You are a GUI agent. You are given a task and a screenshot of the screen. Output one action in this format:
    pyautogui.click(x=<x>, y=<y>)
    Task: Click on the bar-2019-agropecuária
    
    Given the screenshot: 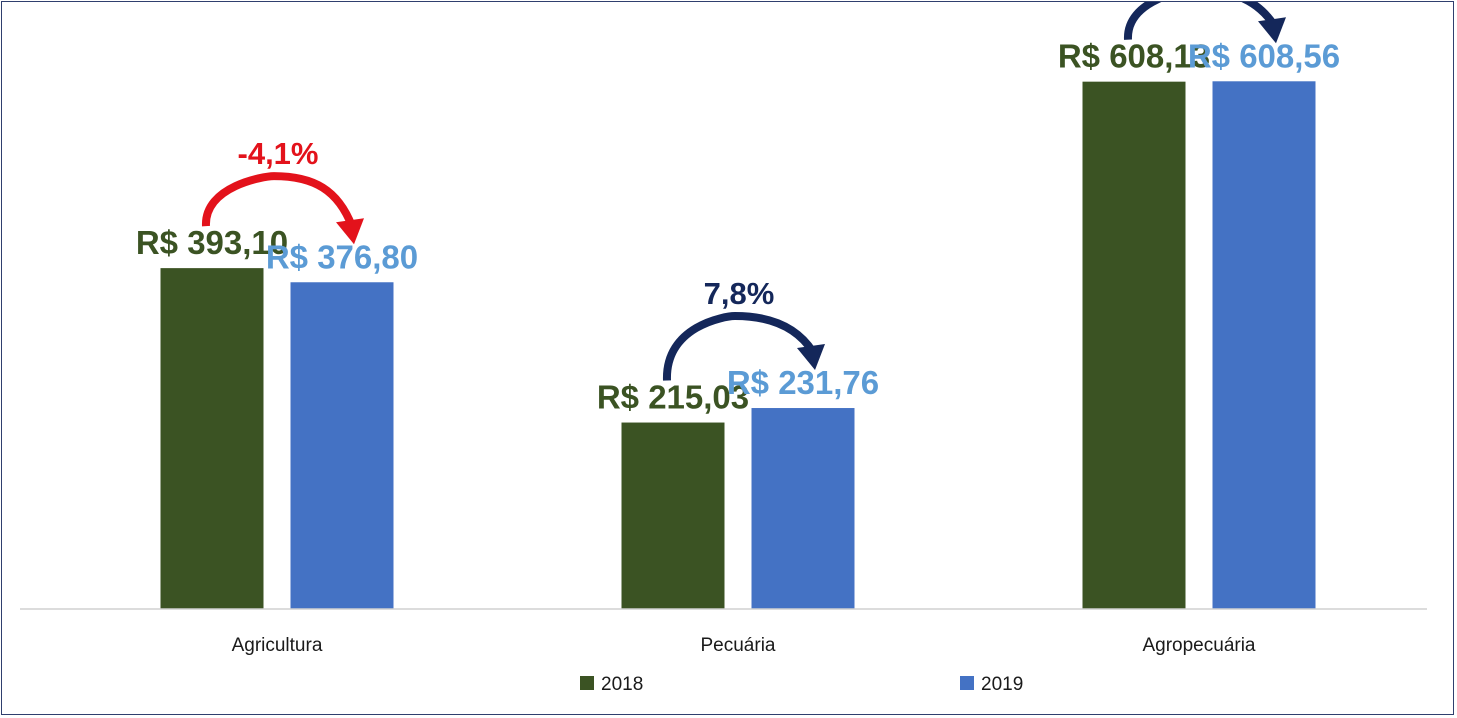 What is the action you would take?
    pyautogui.click(x=1264, y=345)
    